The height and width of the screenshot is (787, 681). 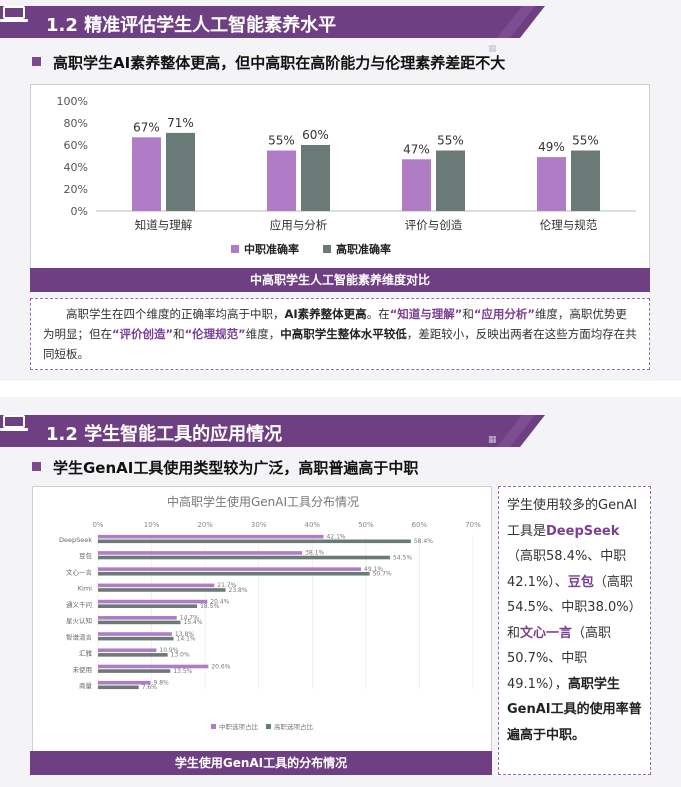 I want to click on data-label: 47%, so click(x=416, y=149).